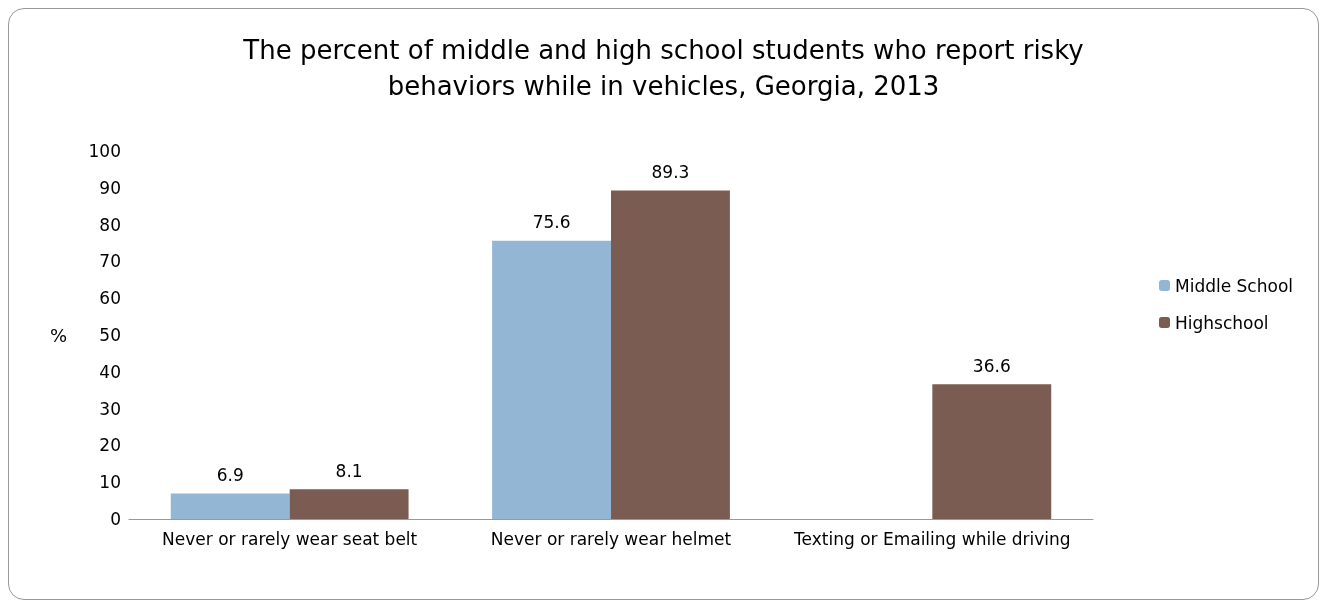 Image resolution: width=1331 pixels, height=612 pixels. What do you see at coordinates (110, 445) in the screenshot?
I see `y-tick-label: 20` at bounding box center [110, 445].